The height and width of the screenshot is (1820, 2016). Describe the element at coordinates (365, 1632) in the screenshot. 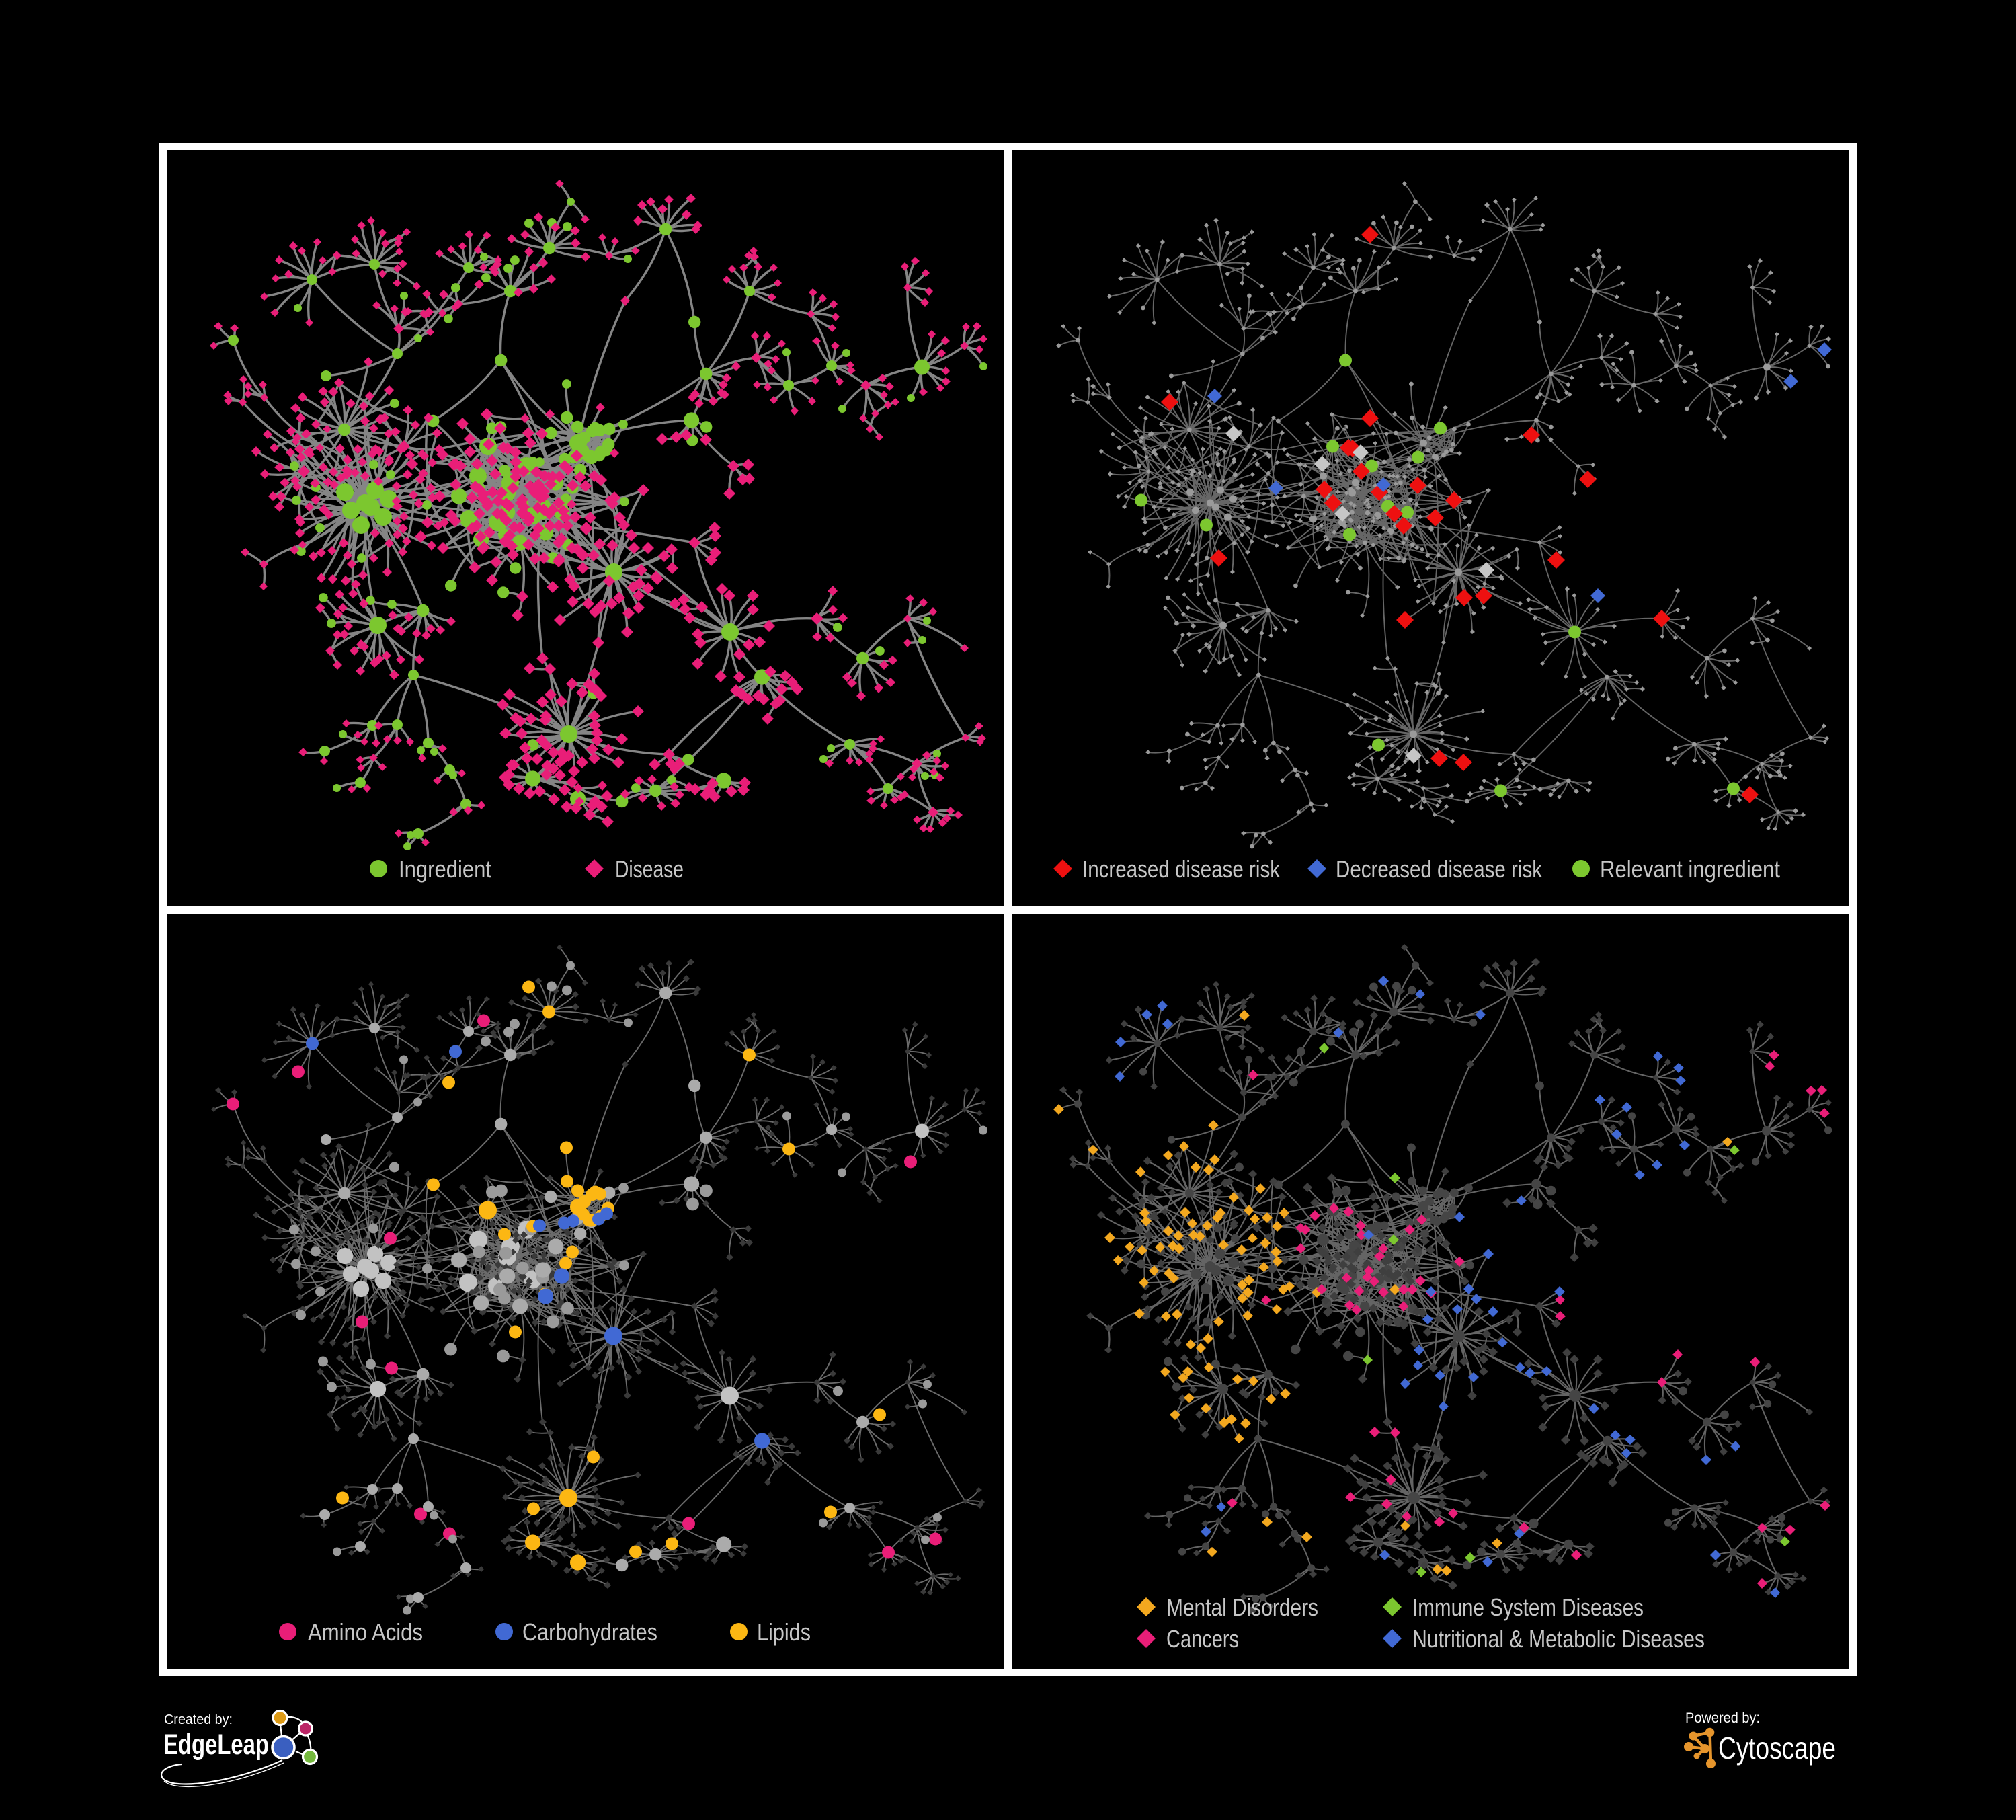

I see `svg-text: Amino Acids` at that location.